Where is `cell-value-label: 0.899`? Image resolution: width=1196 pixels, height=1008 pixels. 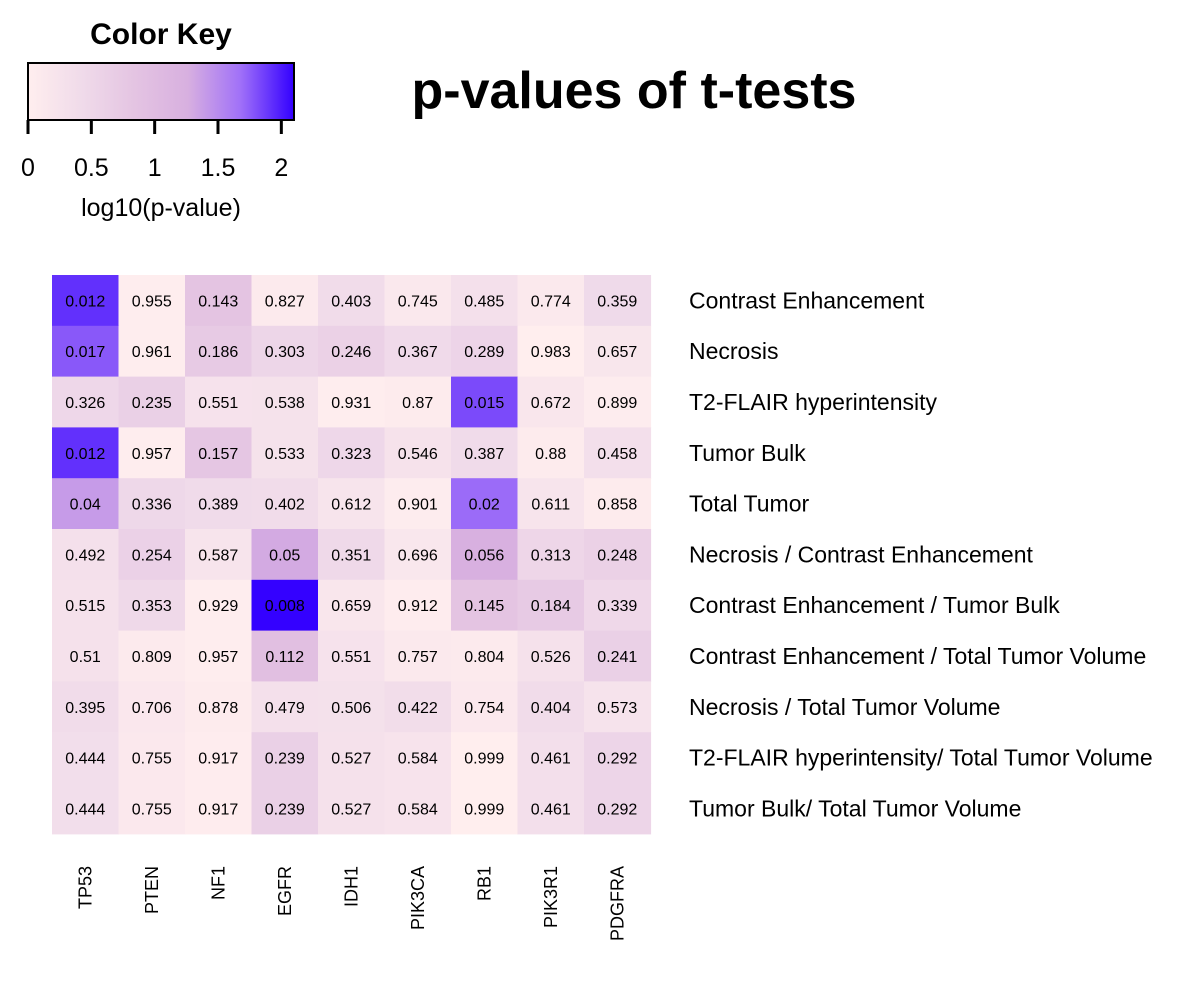
cell-value-label: 0.899 is located at coordinates (617, 403).